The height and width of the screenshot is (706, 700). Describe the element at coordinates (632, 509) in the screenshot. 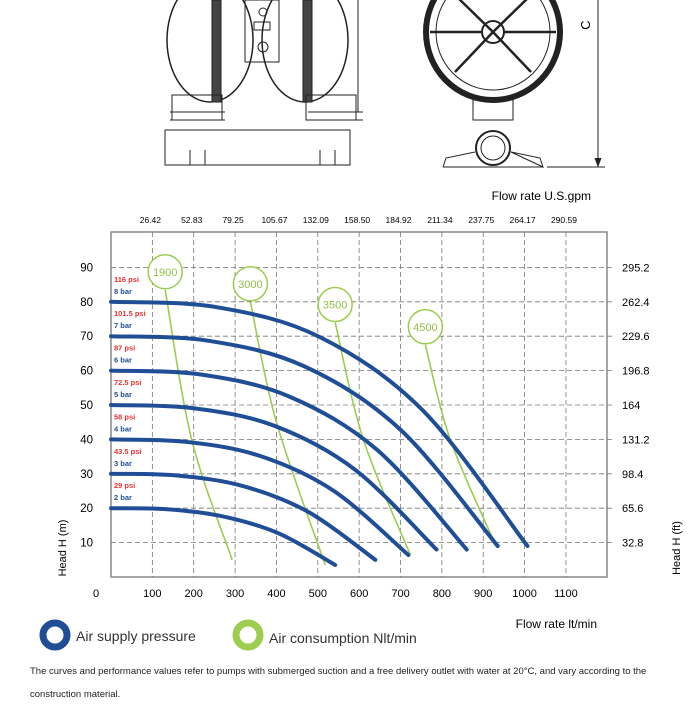

I see `y-right-tick-label: 65.6` at that location.